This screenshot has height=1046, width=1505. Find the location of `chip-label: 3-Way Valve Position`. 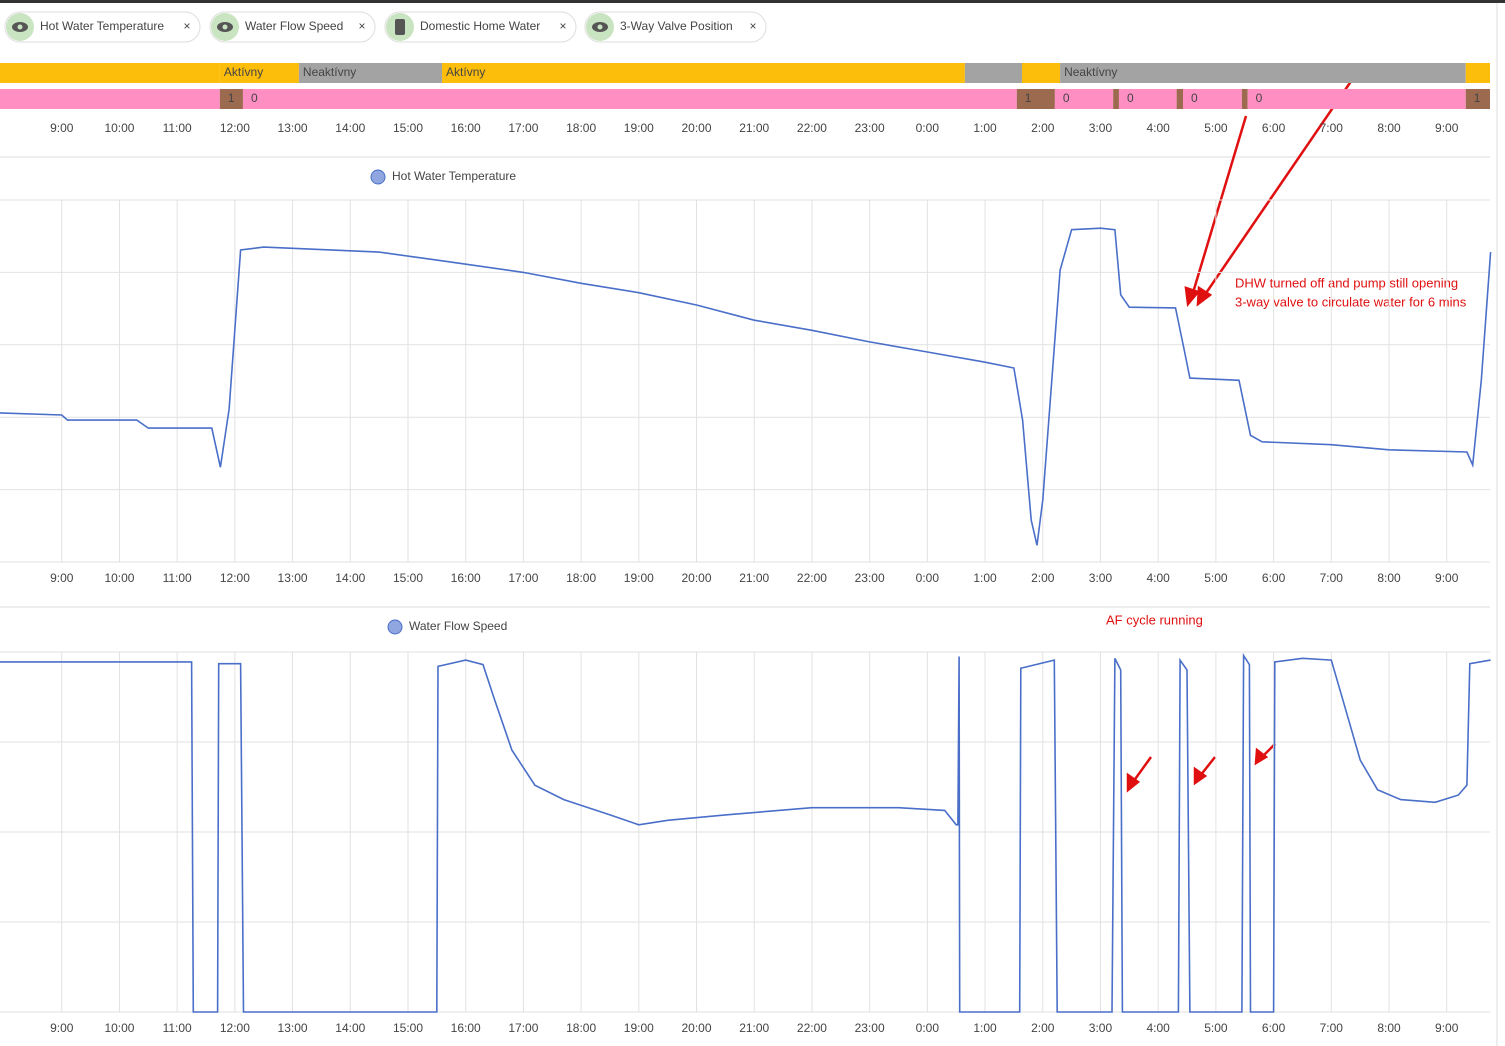

chip-label: 3-Way Valve Position is located at coordinates (676, 26).